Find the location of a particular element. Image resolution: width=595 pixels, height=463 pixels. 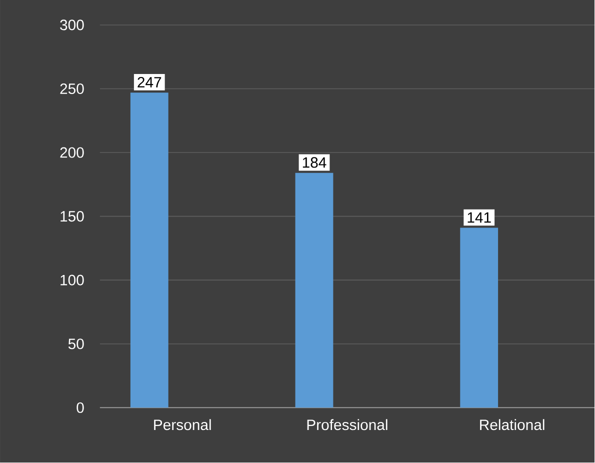

y-tick-label: 0 is located at coordinates (80, 408).